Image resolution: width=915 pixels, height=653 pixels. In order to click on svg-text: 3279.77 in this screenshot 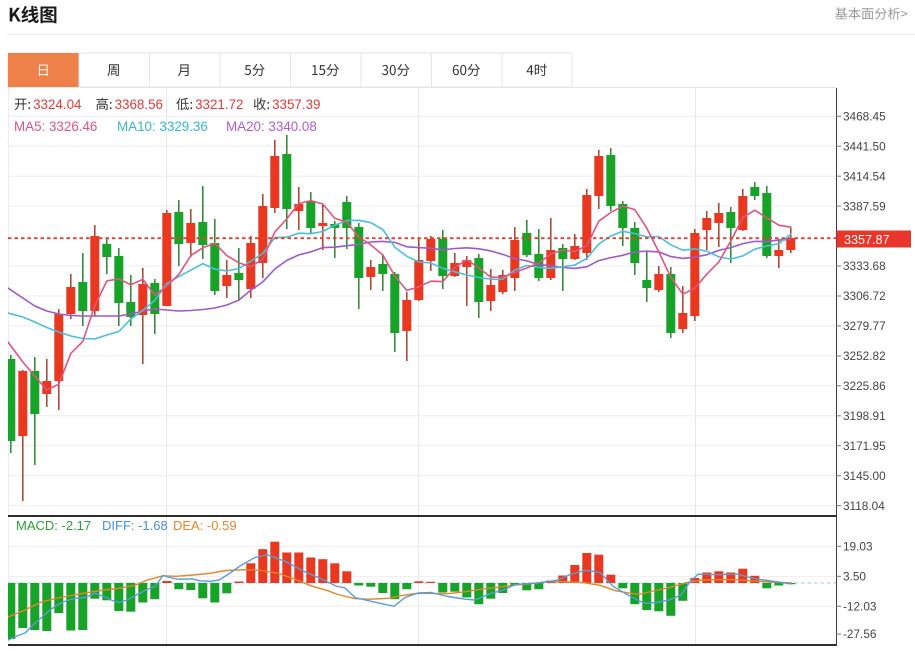, I will do `click(864, 326)`.